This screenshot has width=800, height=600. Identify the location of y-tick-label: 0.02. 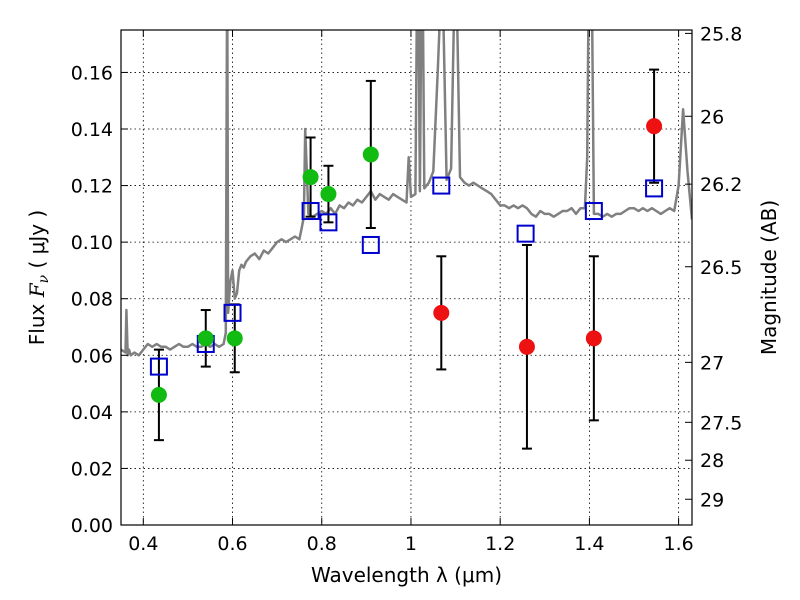
(92, 469).